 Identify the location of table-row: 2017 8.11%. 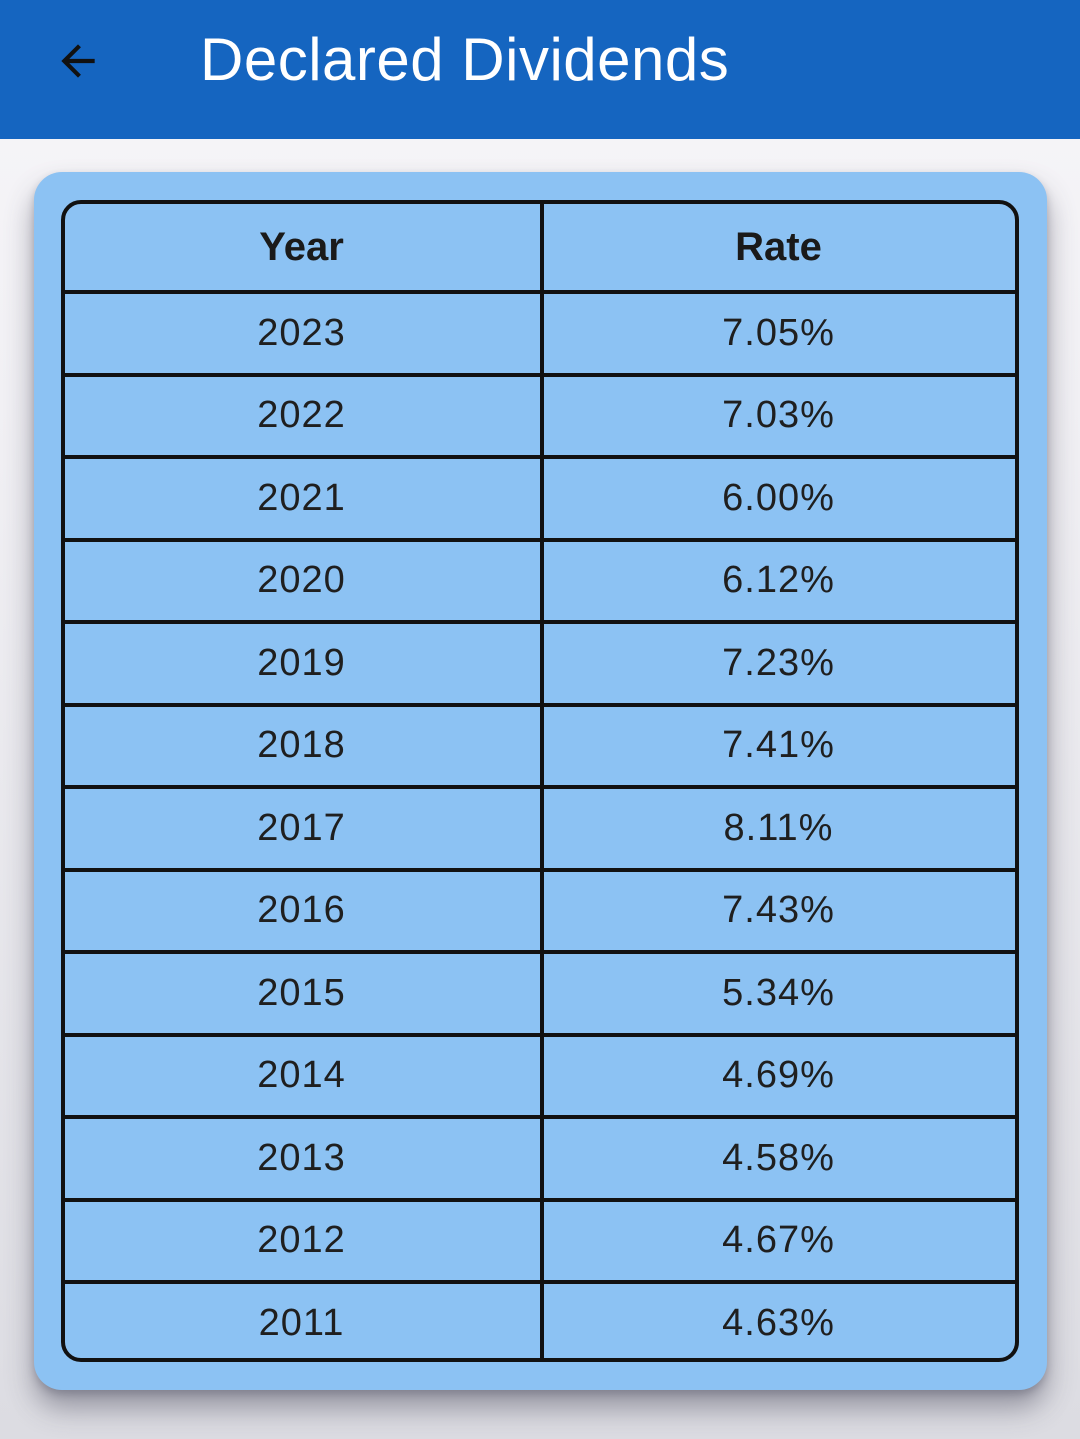
(540, 828).